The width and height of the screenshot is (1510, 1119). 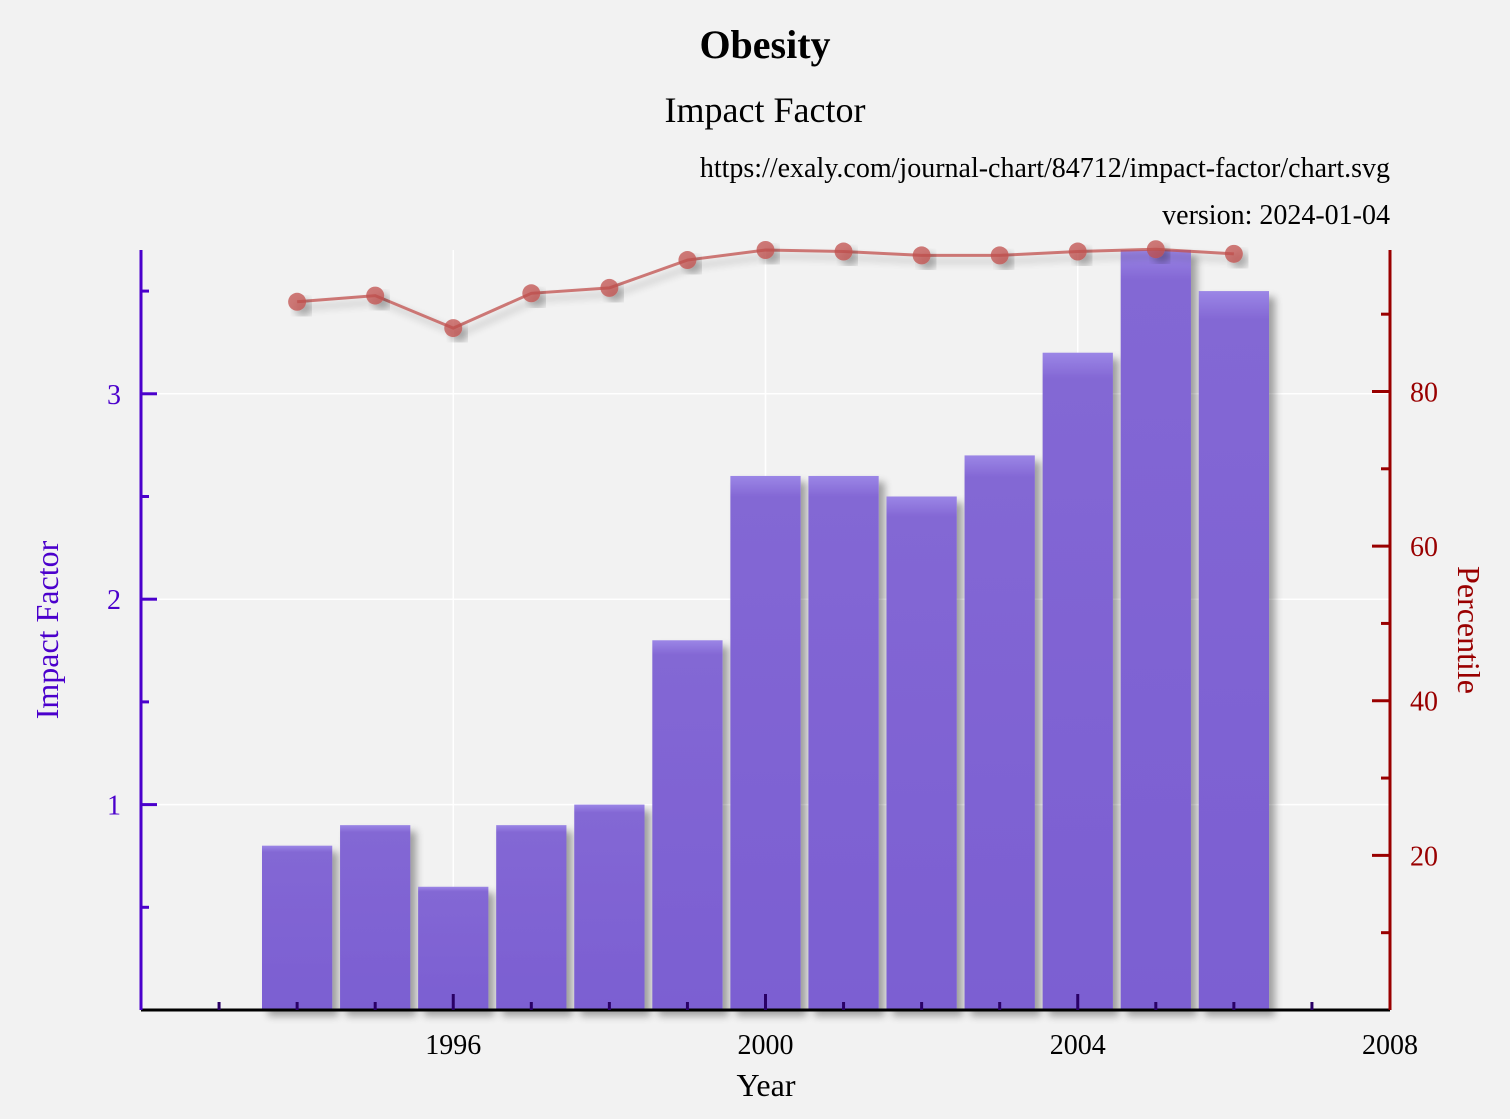 What do you see at coordinates (609, 287) in the screenshot?
I see `percentile-point-1998` at bounding box center [609, 287].